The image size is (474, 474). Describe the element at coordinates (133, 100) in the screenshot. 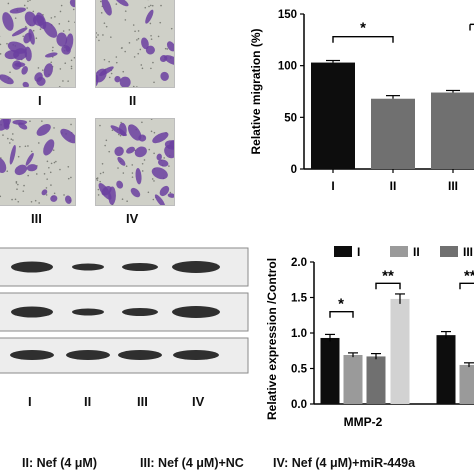

I see `micrograph-label-II: II` at that location.